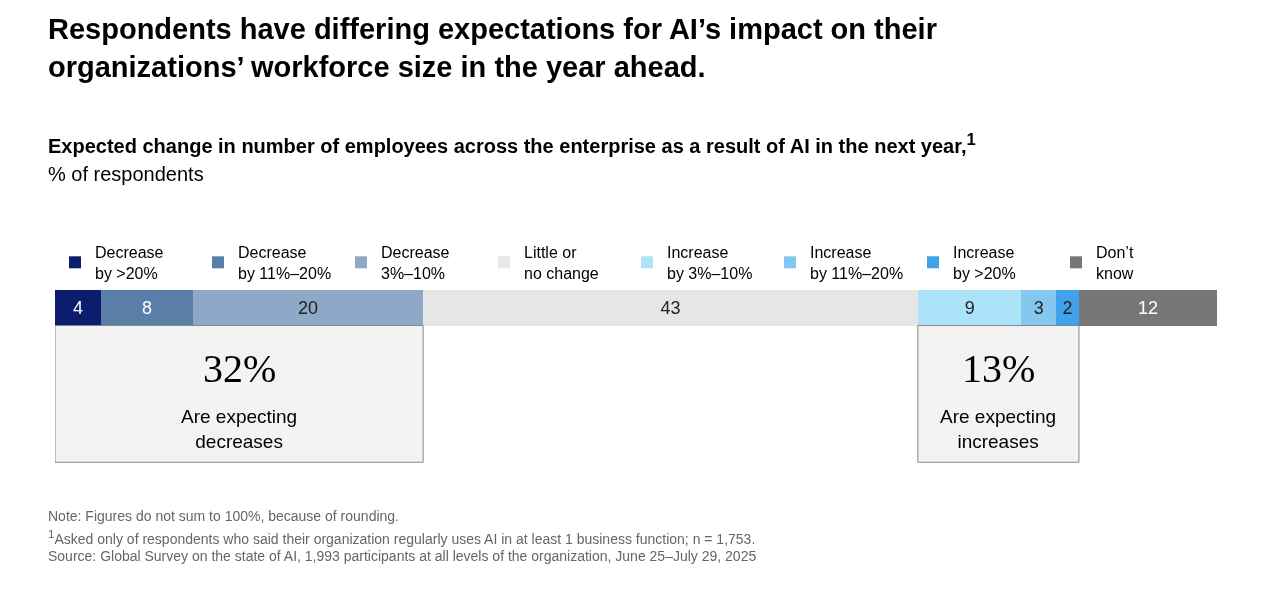  I want to click on chart-subtitle: Expected change in number of employees across the enterprise as a result of AI in the next year,$^{1}$, so click(512, 143).